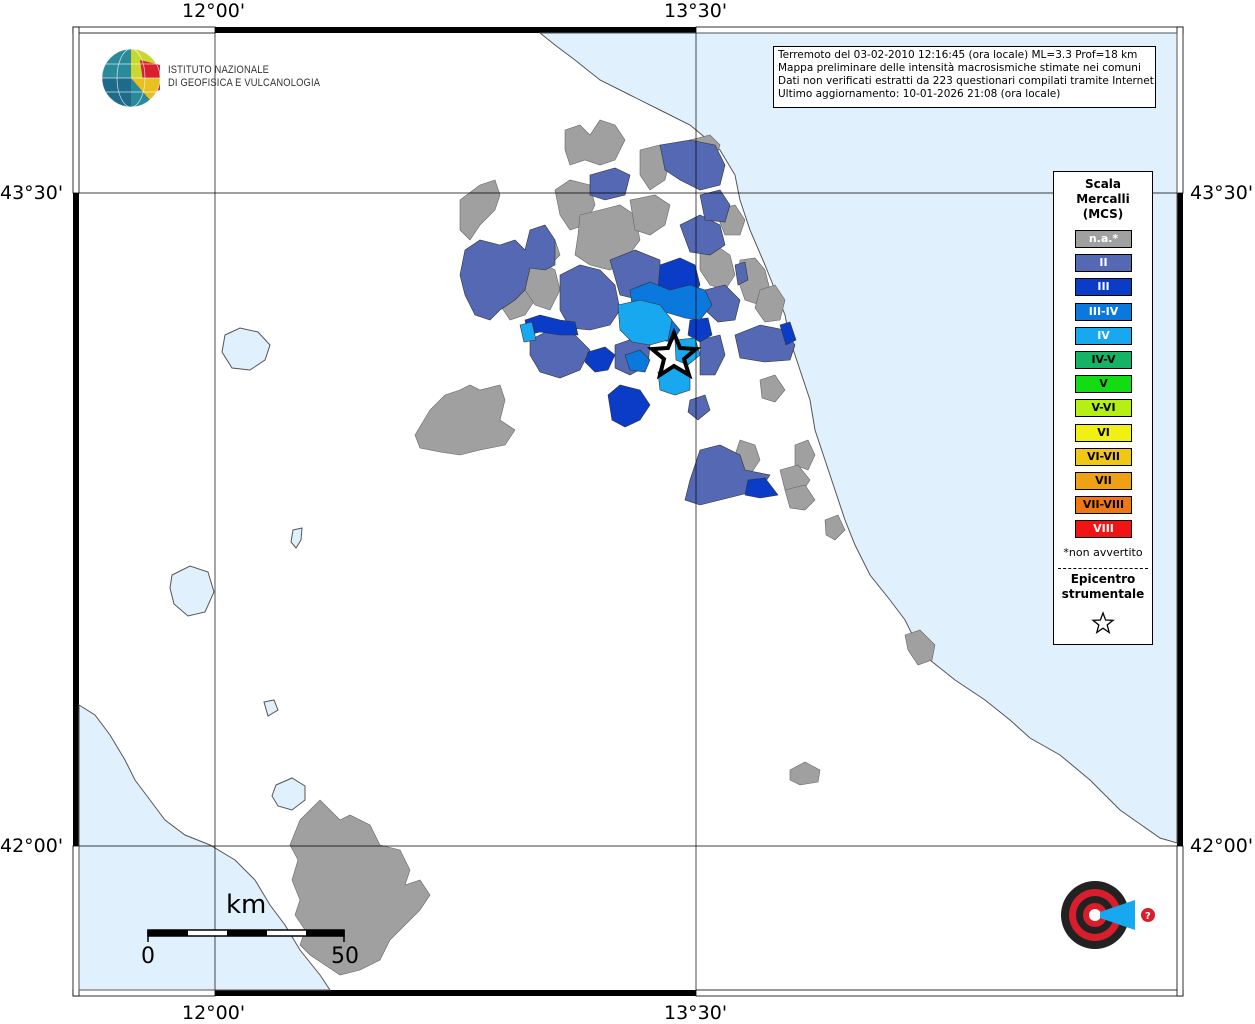 This screenshot has height=1024, width=1255. What do you see at coordinates (214, 11) in the screenshot?
I see `lon-label-top-left: 12°00'` at bounding box center [214, 11].